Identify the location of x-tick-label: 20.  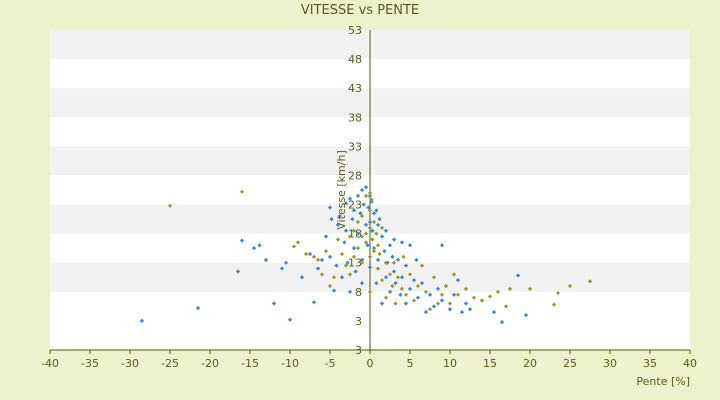
(530, 363).